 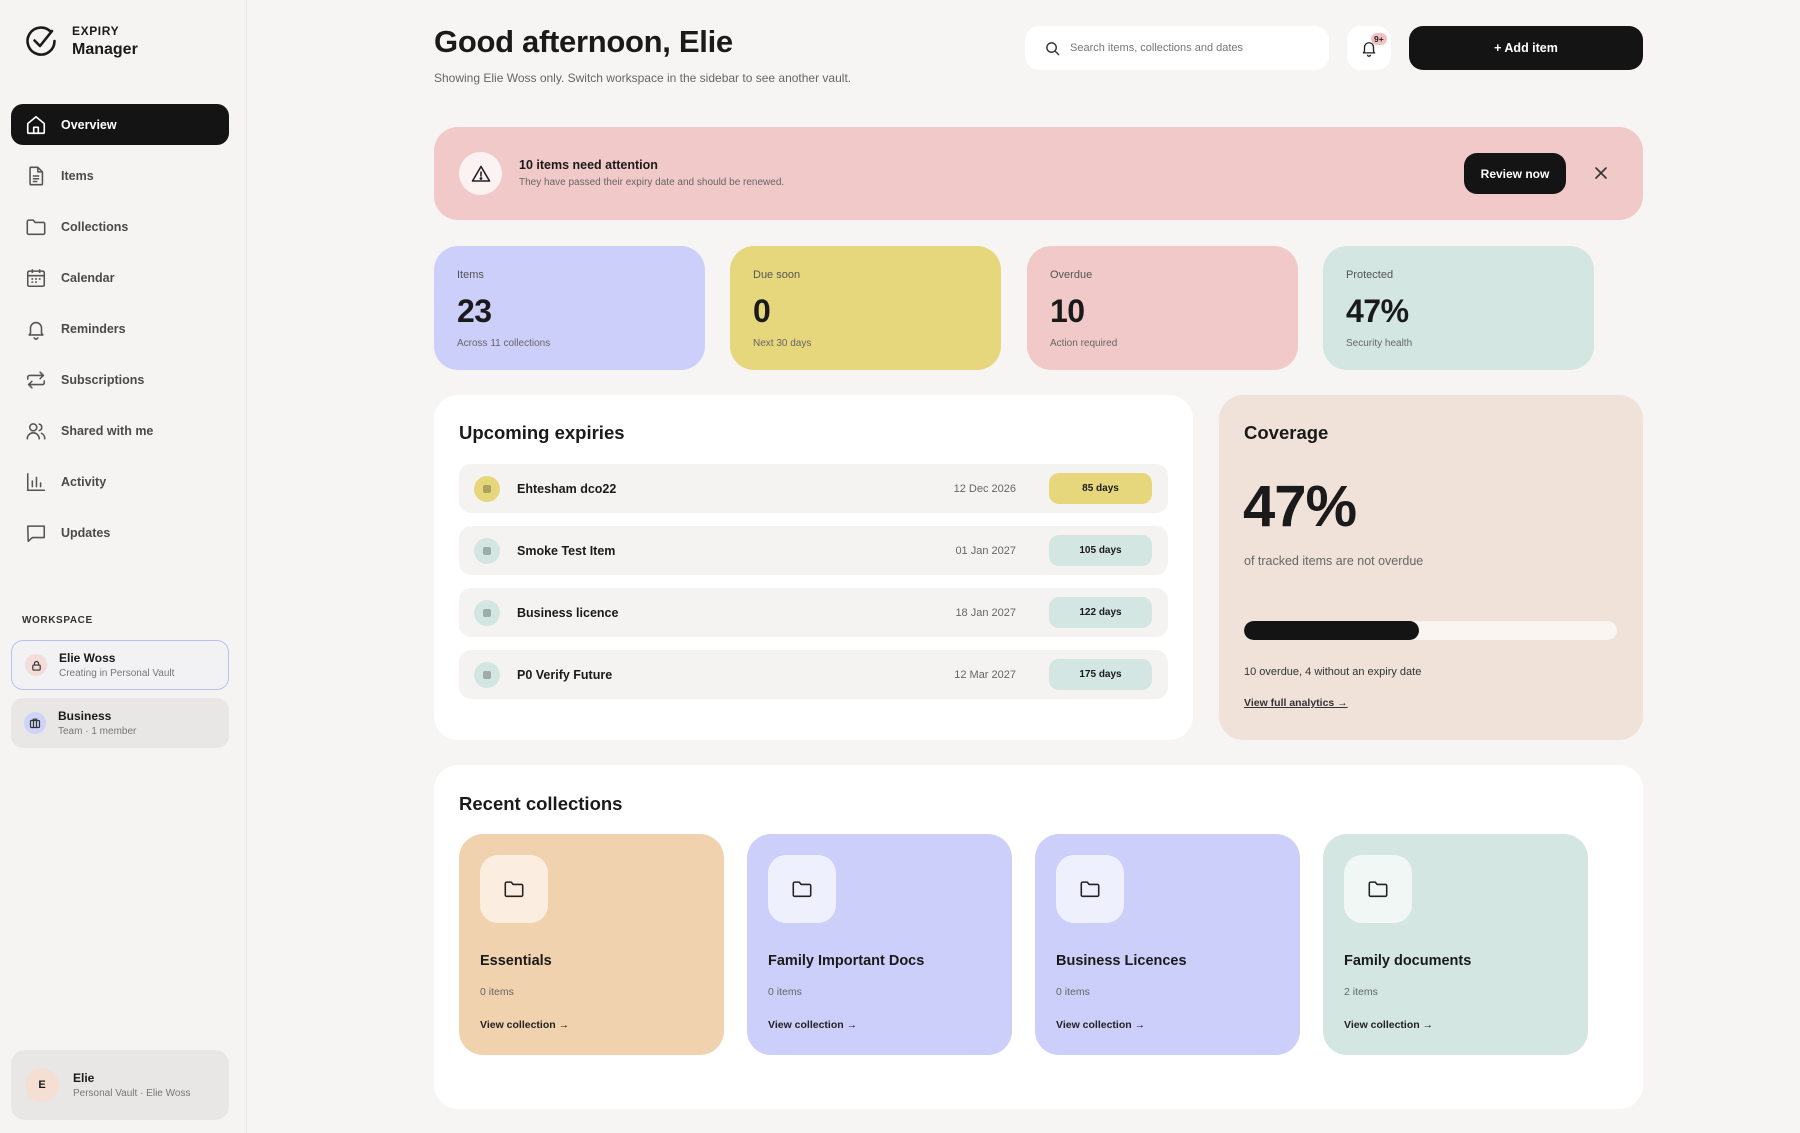 What do you see at coordinates (1601, 173) in the screenshot?
I see `close-icon` at bounding box center [1601, 173].